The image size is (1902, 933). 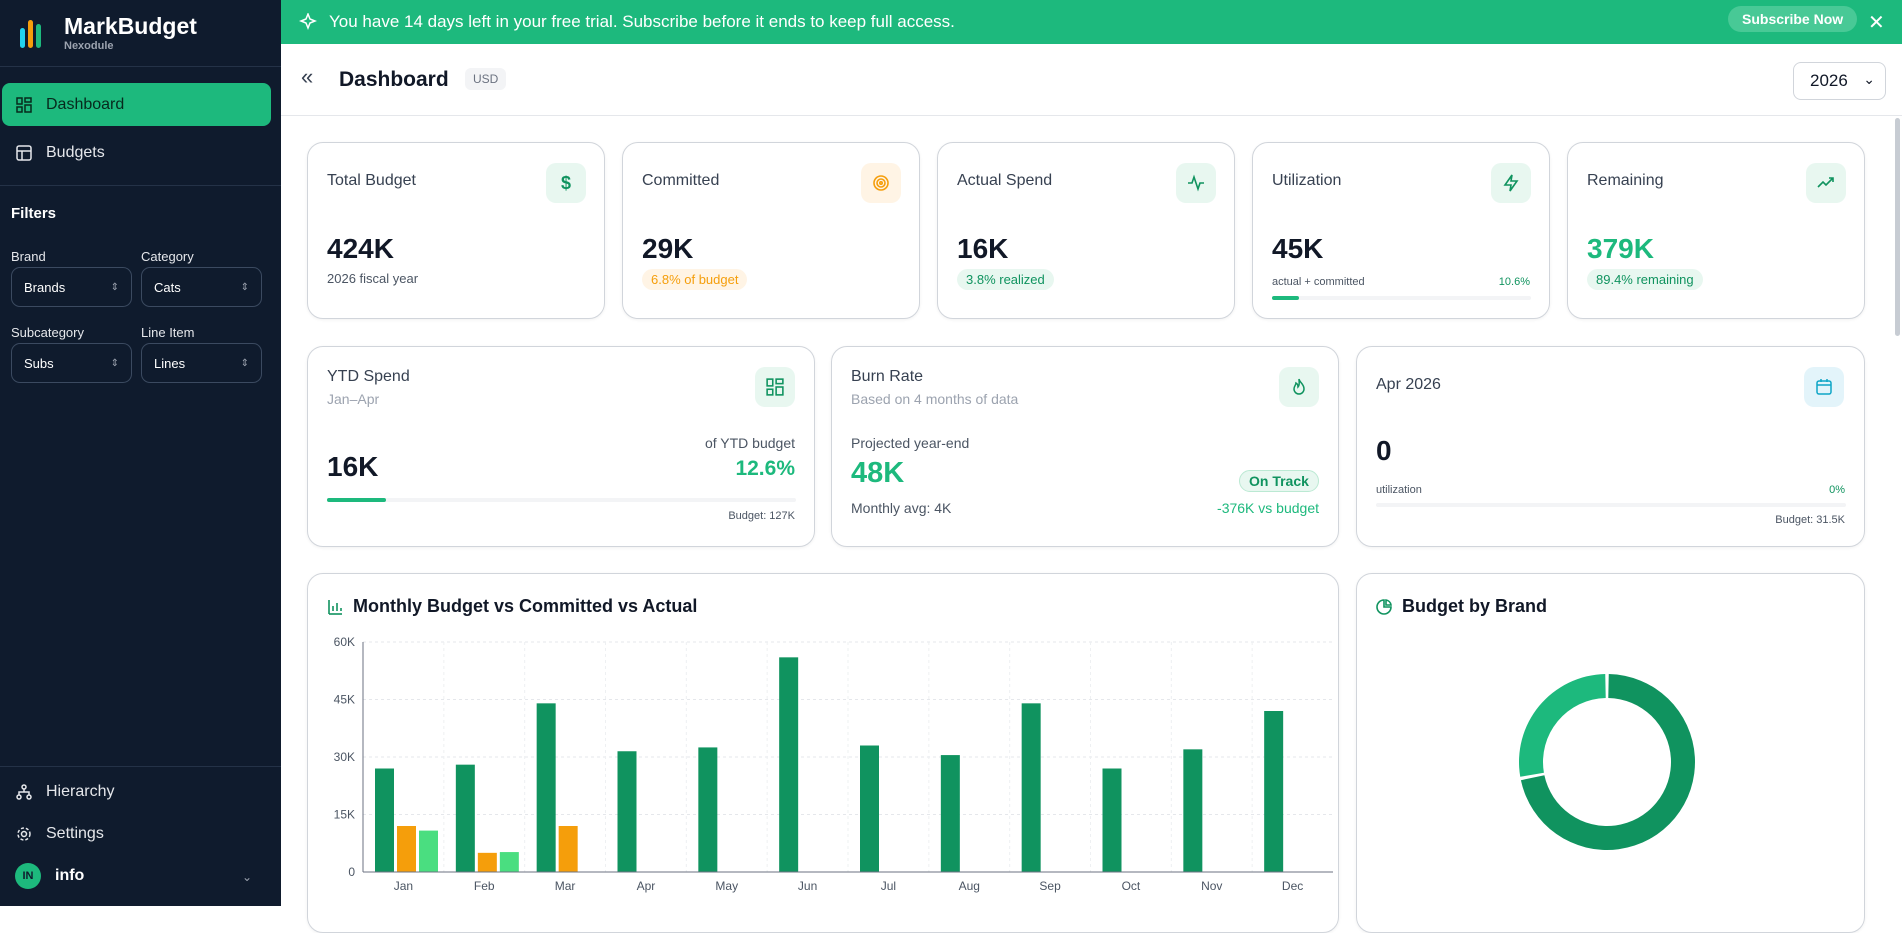 I want to click on nav-dashboard-label: Dashboard, so click(x=85, y=104).